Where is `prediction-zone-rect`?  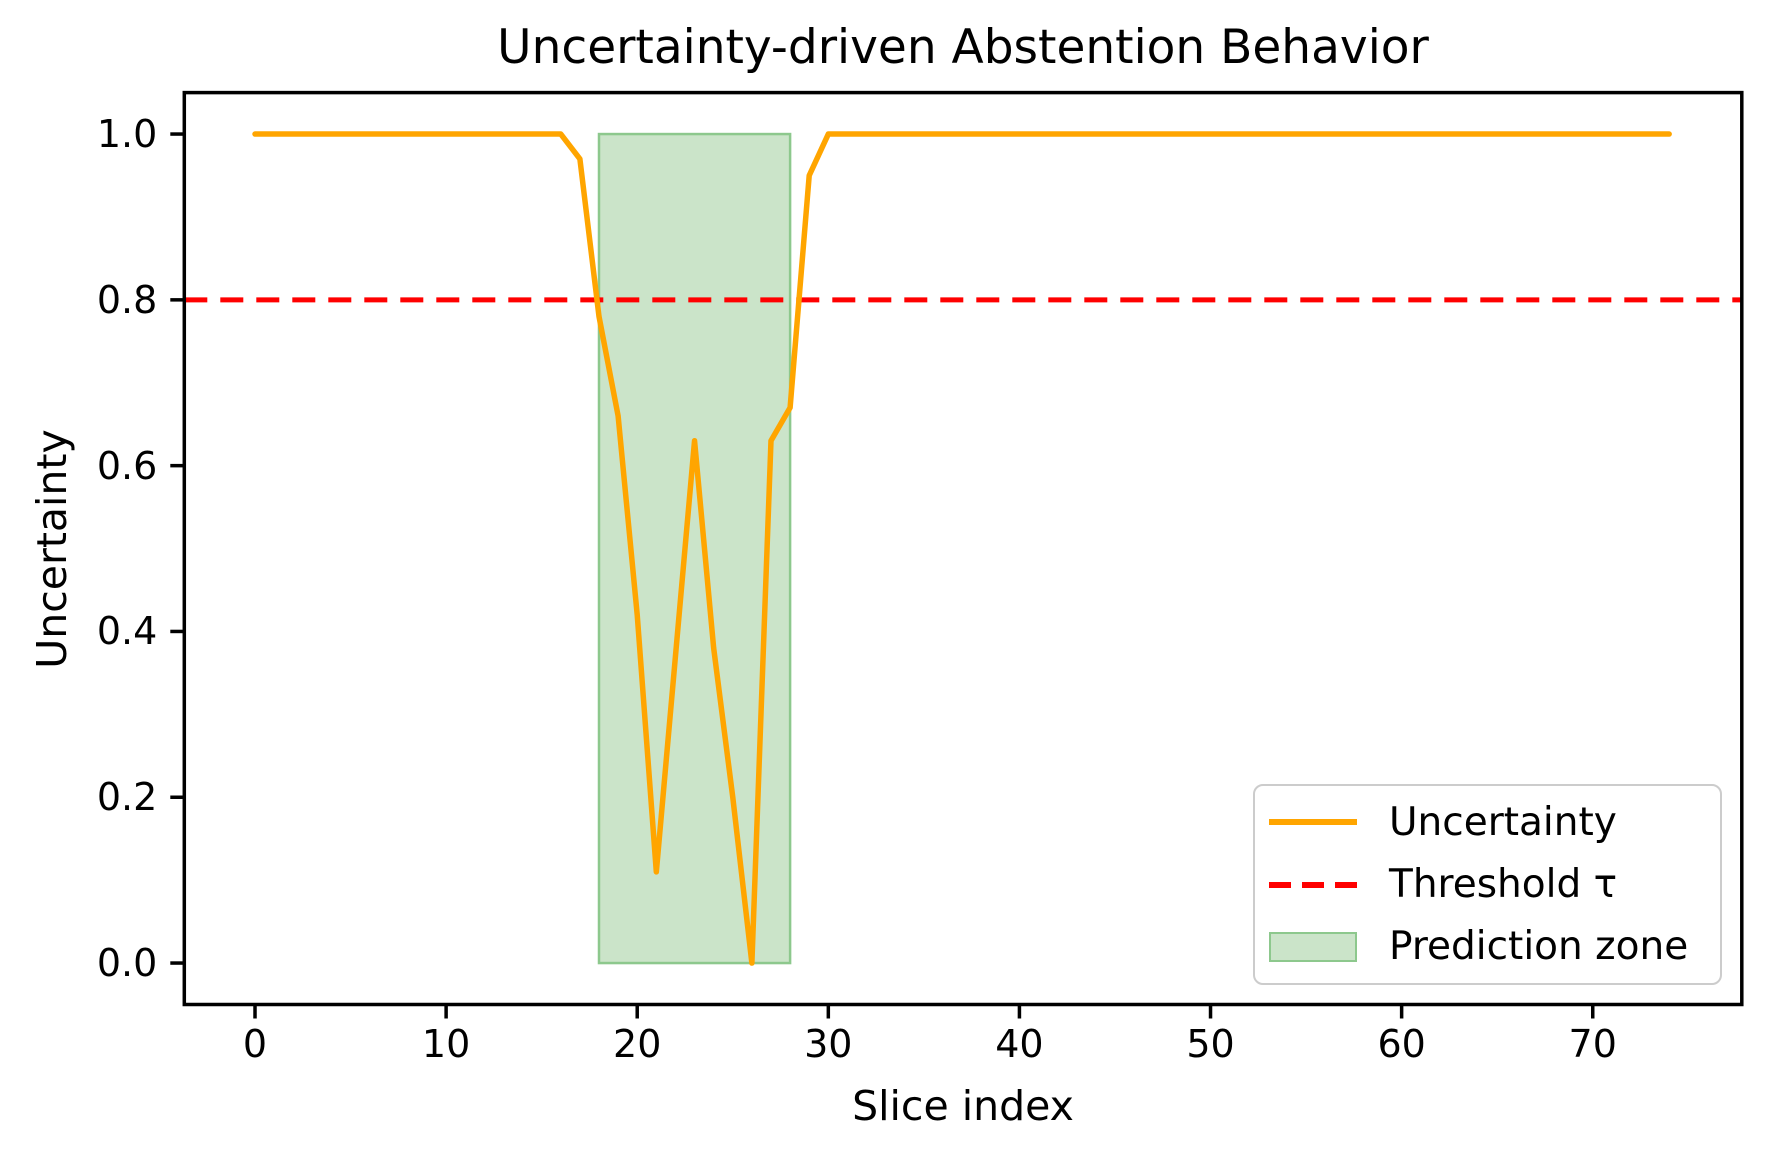 prediction-zone-rect is located at coordinates (694, 548).